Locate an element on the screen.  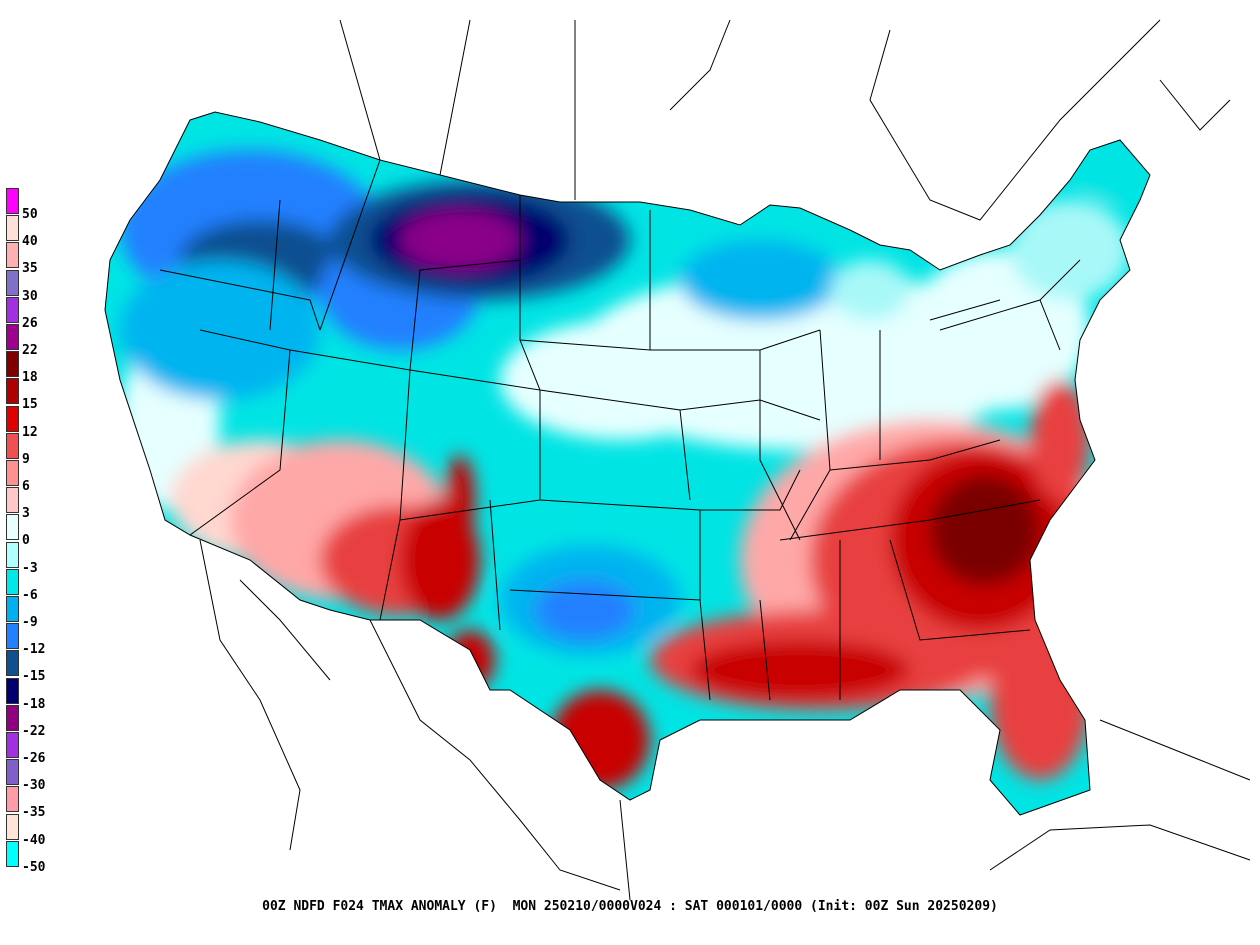
legend-label: 3 is located at coordinates (26, 514).